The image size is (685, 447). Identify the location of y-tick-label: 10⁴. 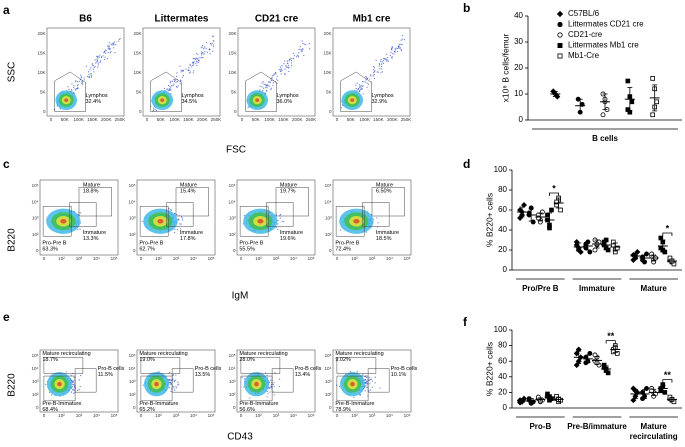
(132, 201).